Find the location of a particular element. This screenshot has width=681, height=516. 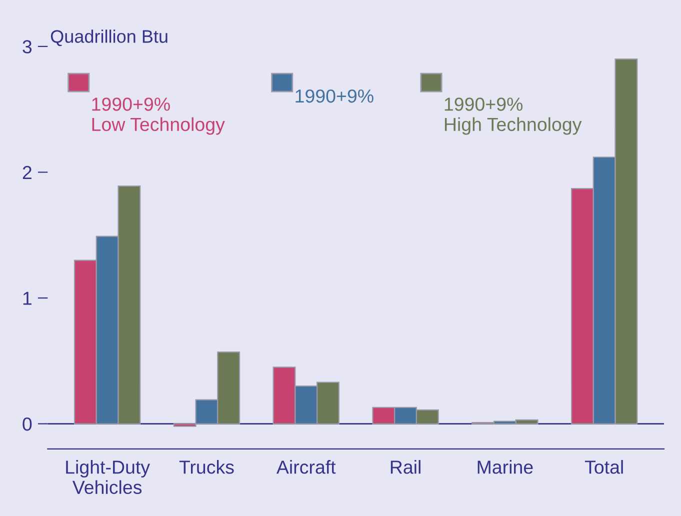

y-tick-label: 0 is located at coordinates (27, 424).